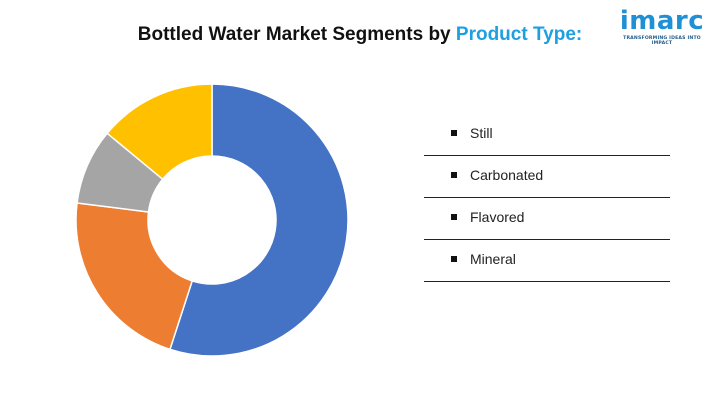 The height and width of the screenshot is (405, 720). What do you see at coordinates (493, 259) in the screenshot?
I see `legend-label-mineral: Mineral` at bounding box center [493, 259].